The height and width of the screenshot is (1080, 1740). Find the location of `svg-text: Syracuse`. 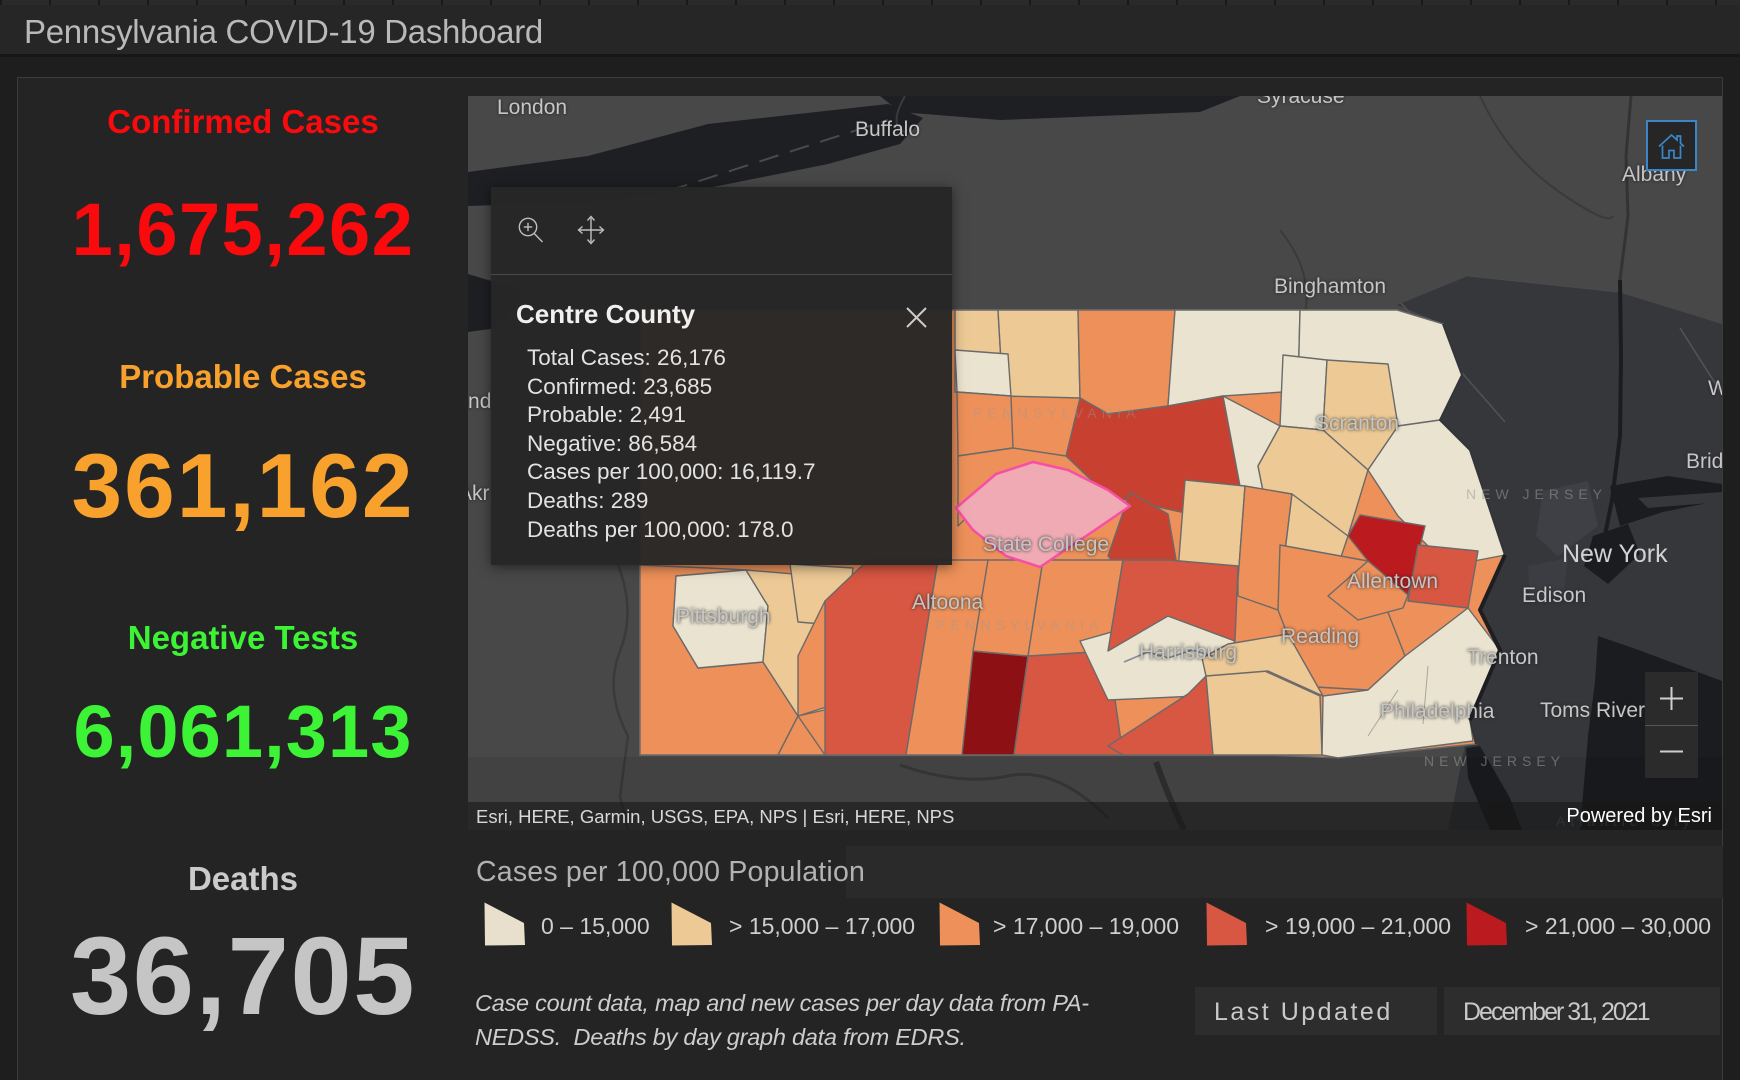

svg-text: Syracuse is located at coordinates (1301, 102).